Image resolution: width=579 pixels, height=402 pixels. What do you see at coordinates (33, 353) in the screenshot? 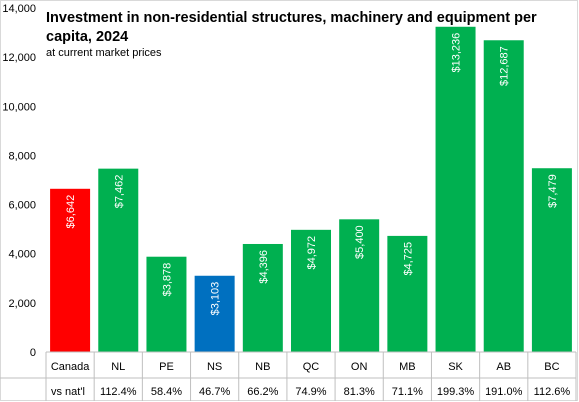
I see `y-tick-label: 0` at bounding box center [33, 353].